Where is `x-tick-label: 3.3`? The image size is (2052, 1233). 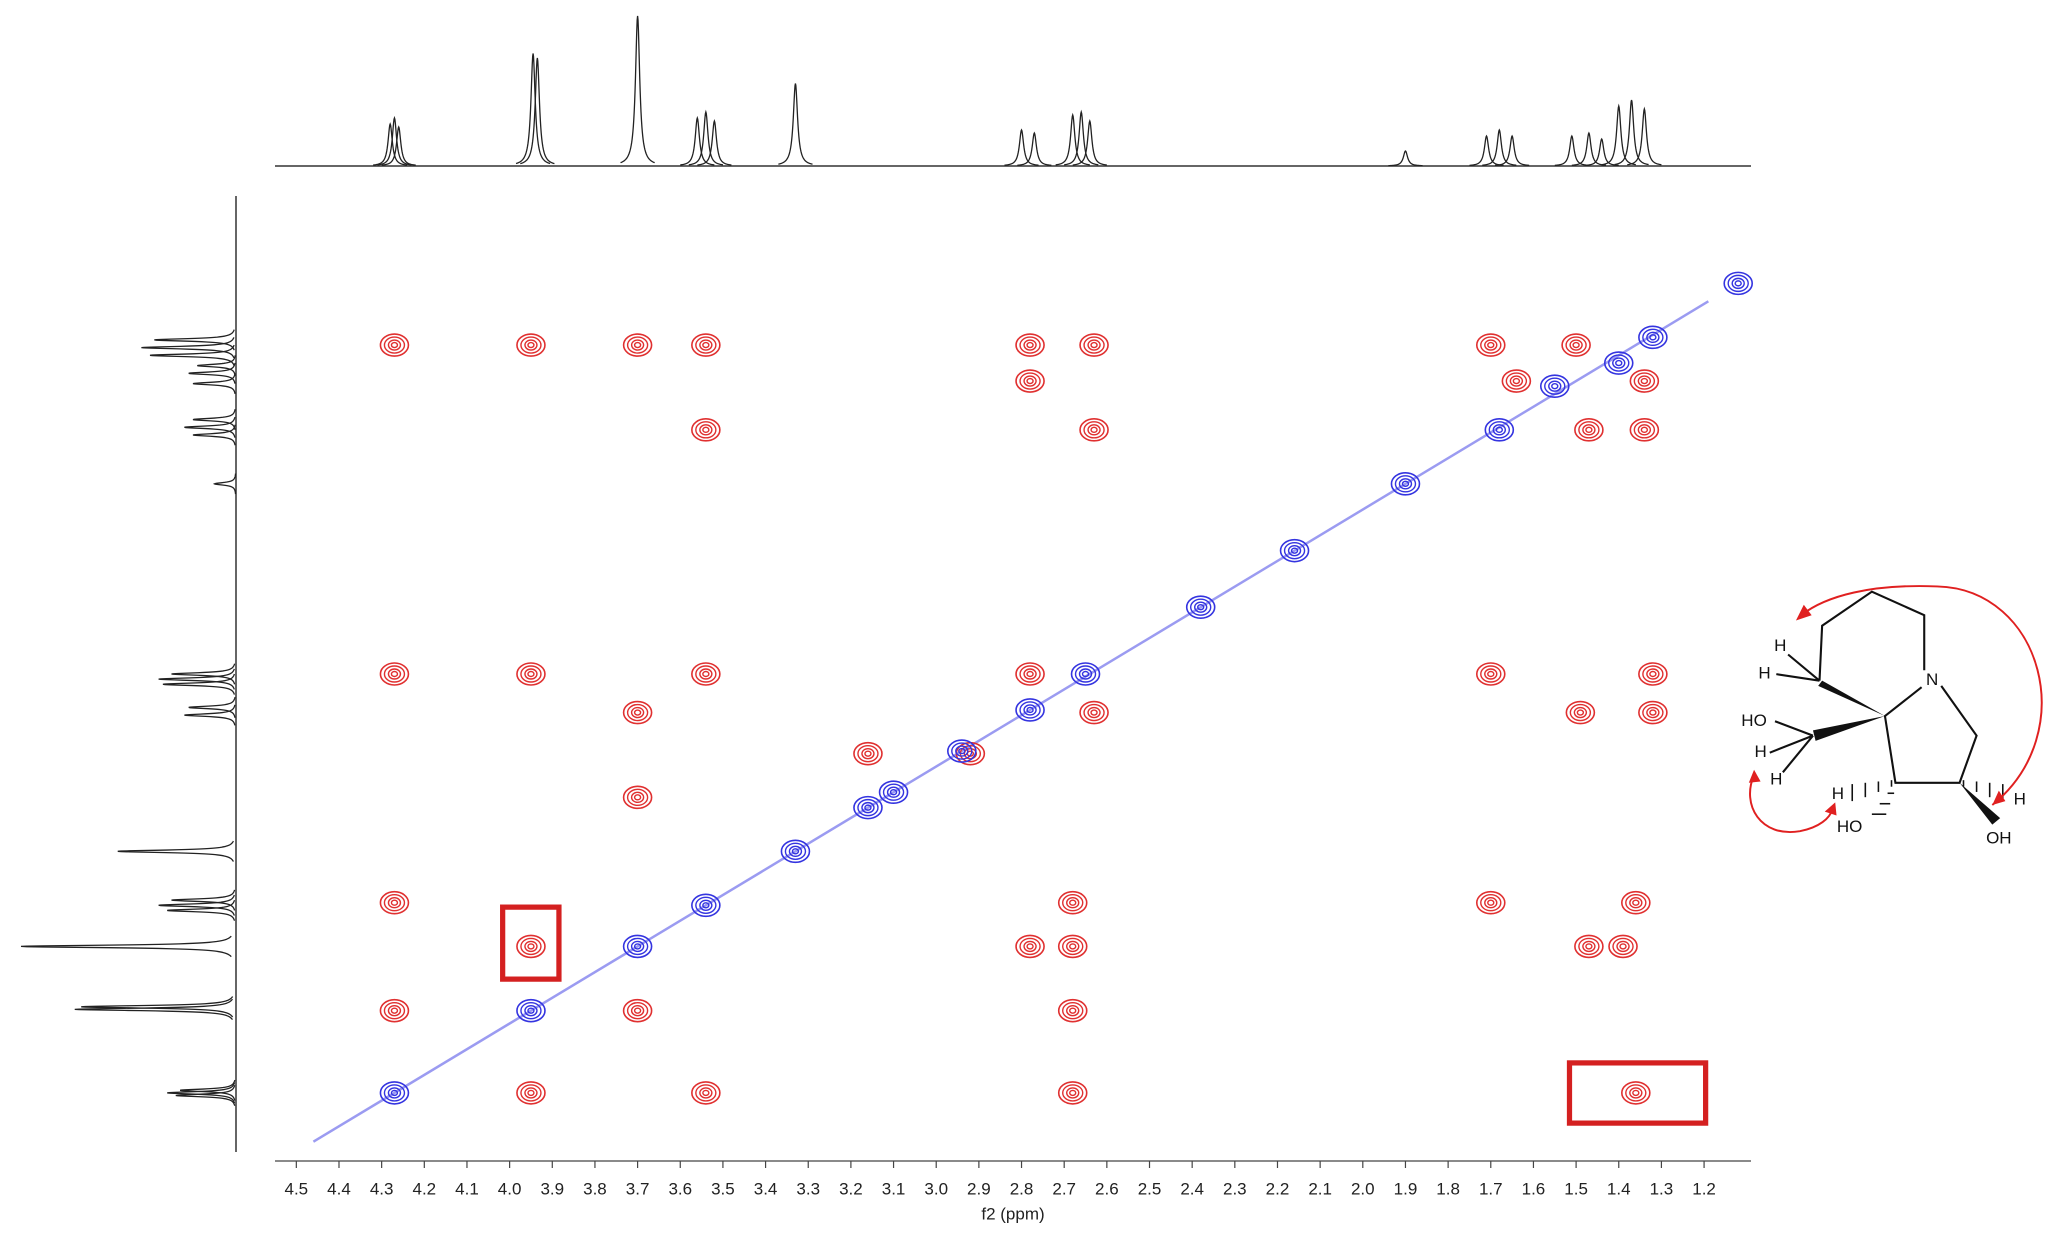
x-tick-label: 3.3 is located at coordinates (808, 1188).